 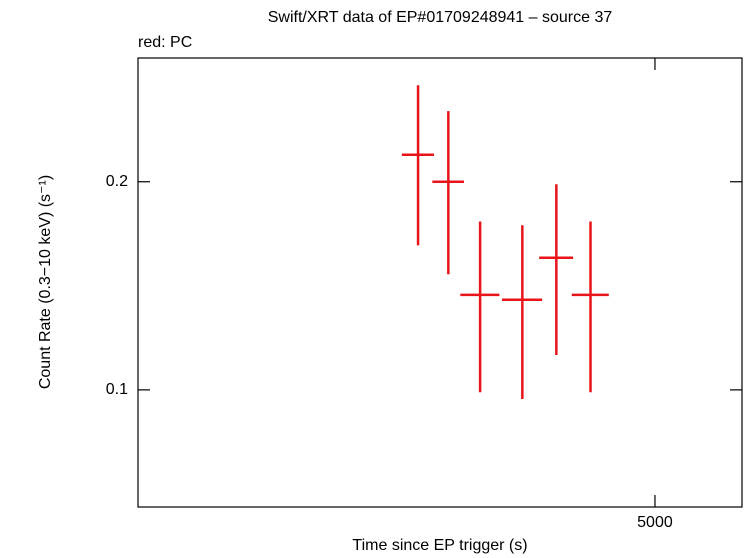 What do you see at coordinates (117, 181) in the screenshot?
I see `y-tick-label: 0.2` at bounding box center [117, 181].